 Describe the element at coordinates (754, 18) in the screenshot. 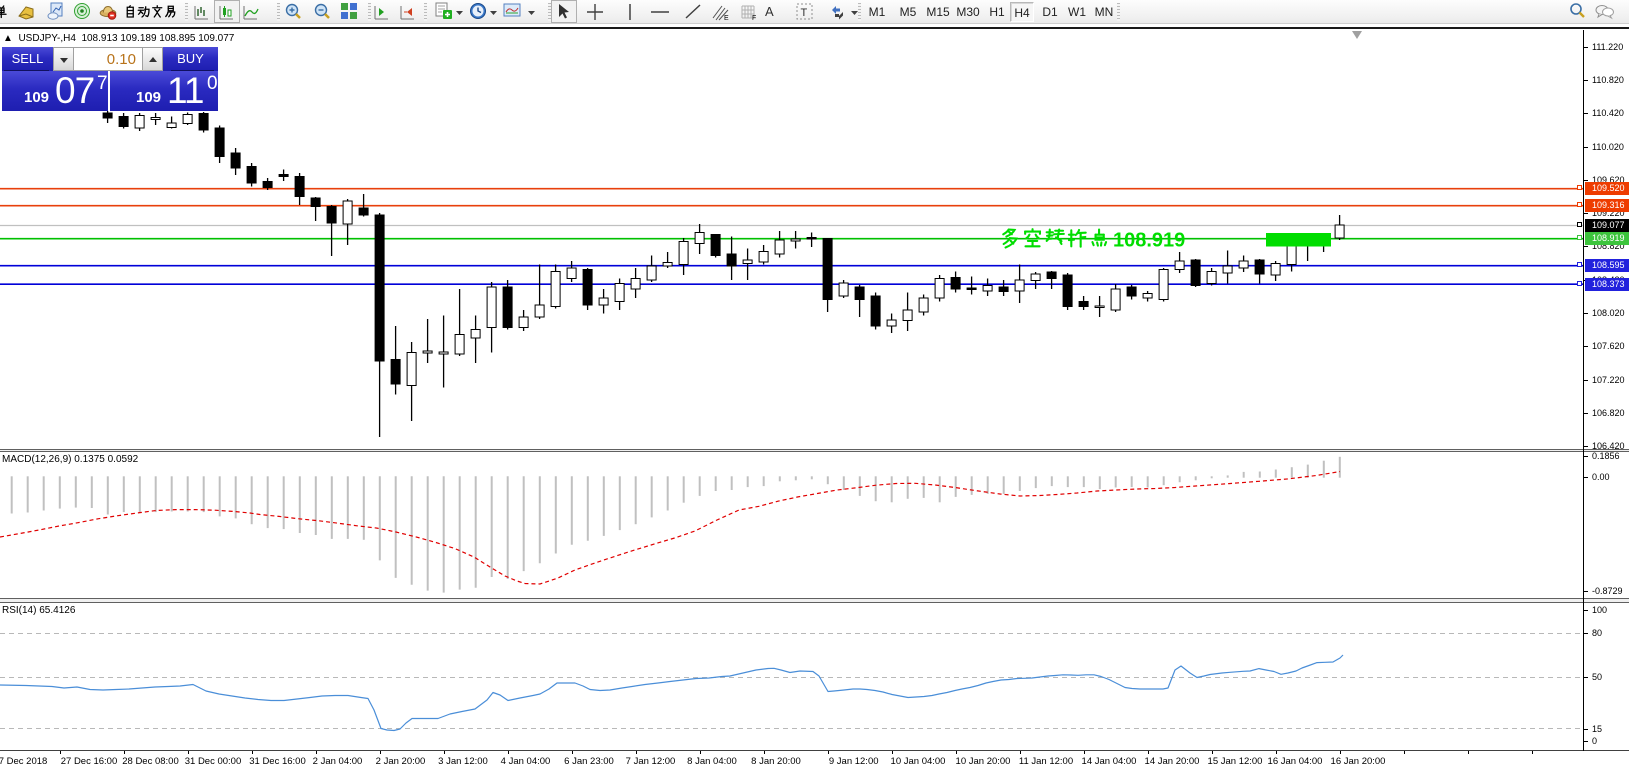

I see `svg-text: F` at that location.